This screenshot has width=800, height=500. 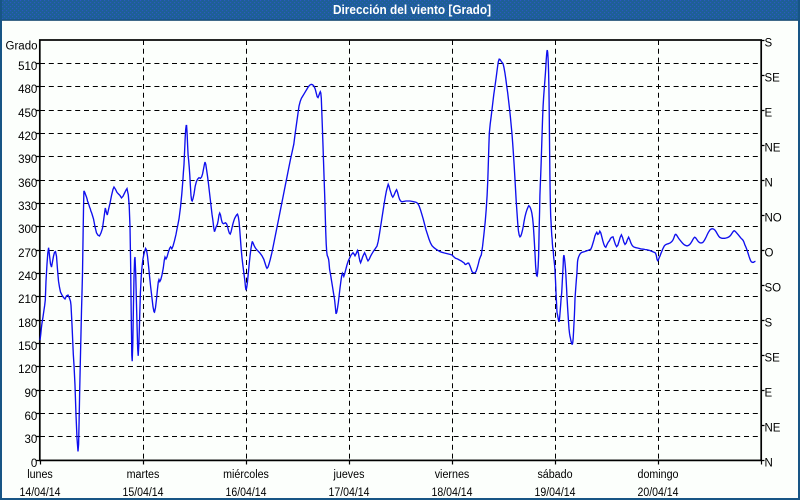 I want to click on svg-text: 30, so click(x=31, y=440).